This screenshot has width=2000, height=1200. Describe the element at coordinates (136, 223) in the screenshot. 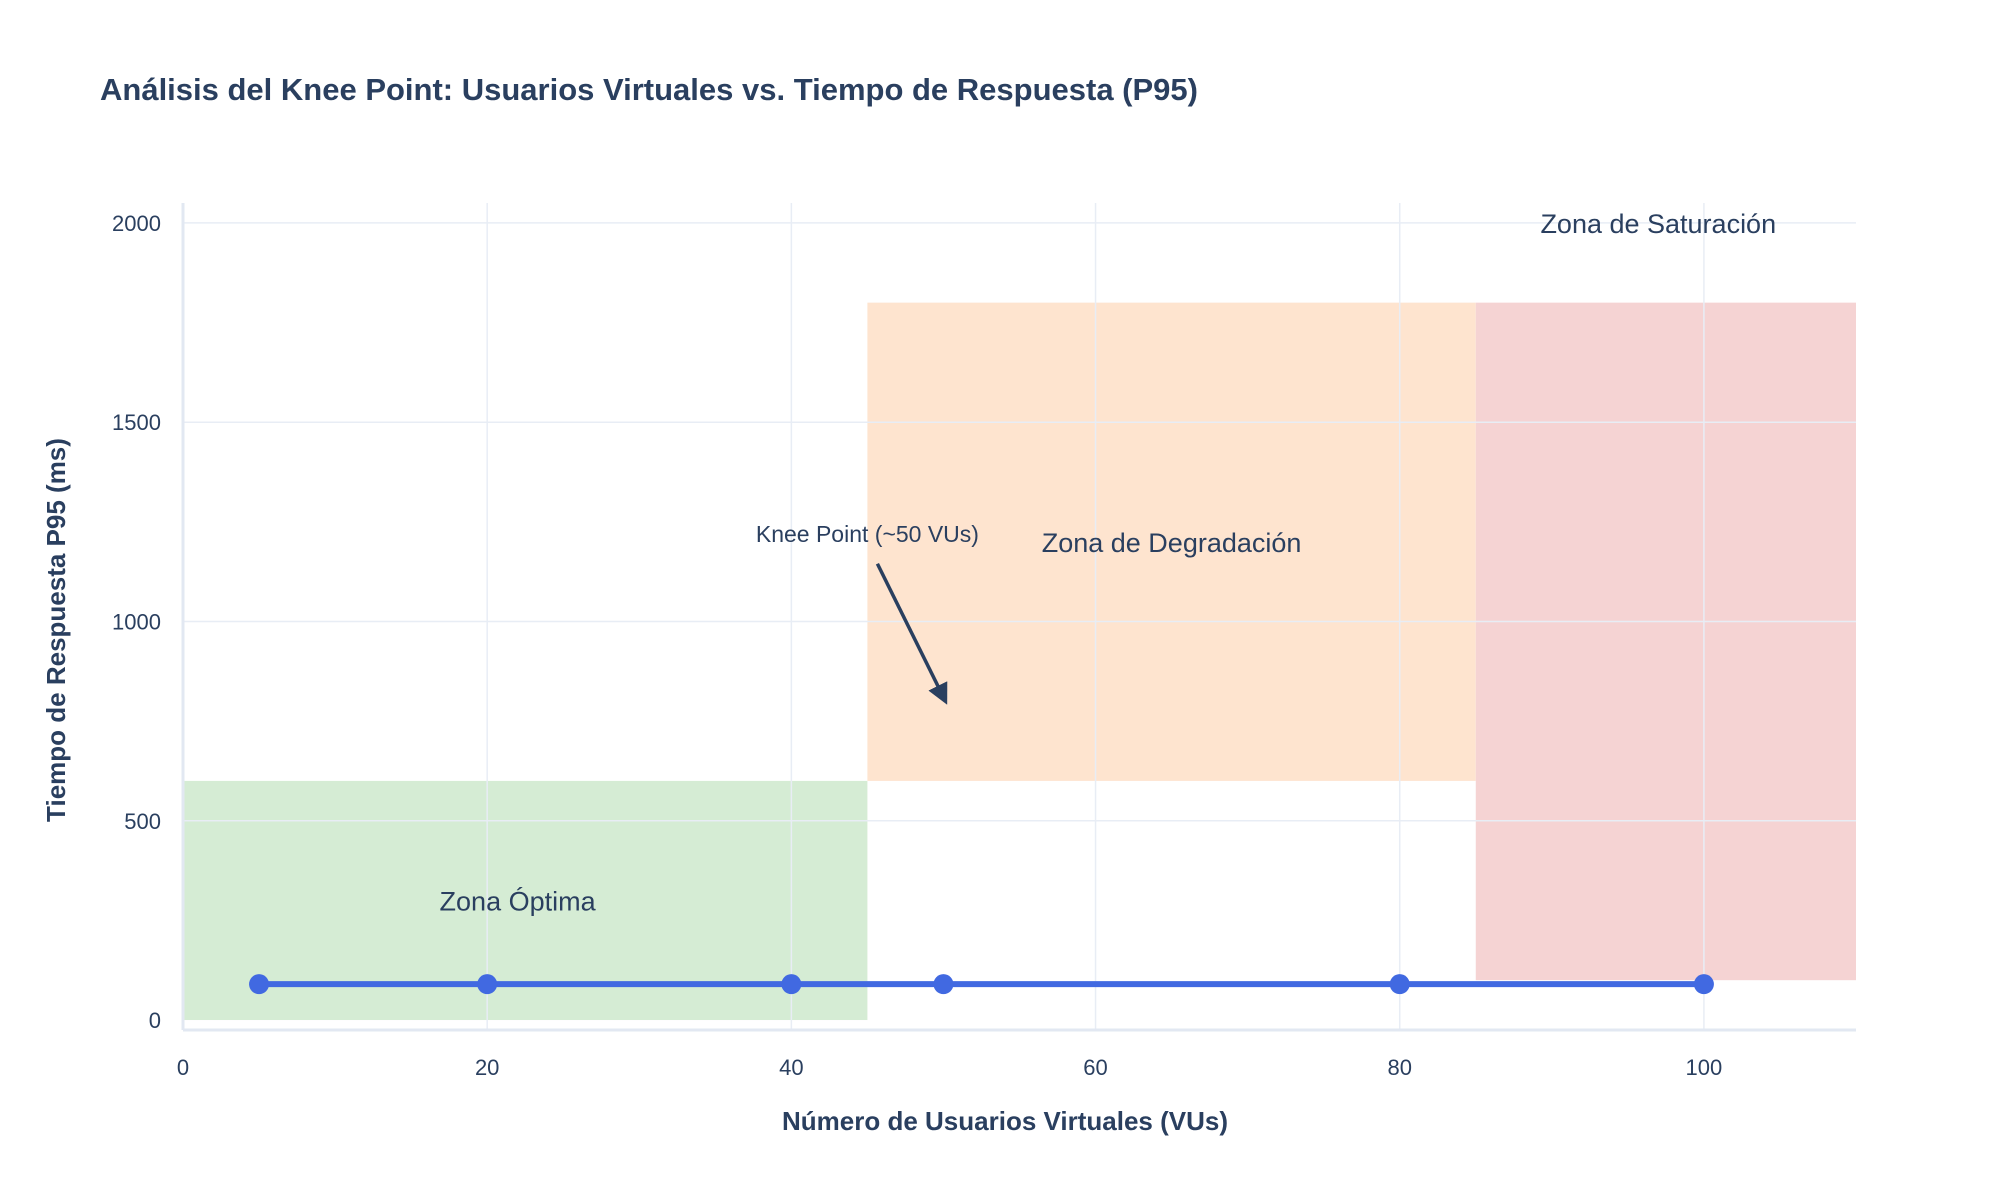

I see `y-tick-label-5: 2000` at that location.